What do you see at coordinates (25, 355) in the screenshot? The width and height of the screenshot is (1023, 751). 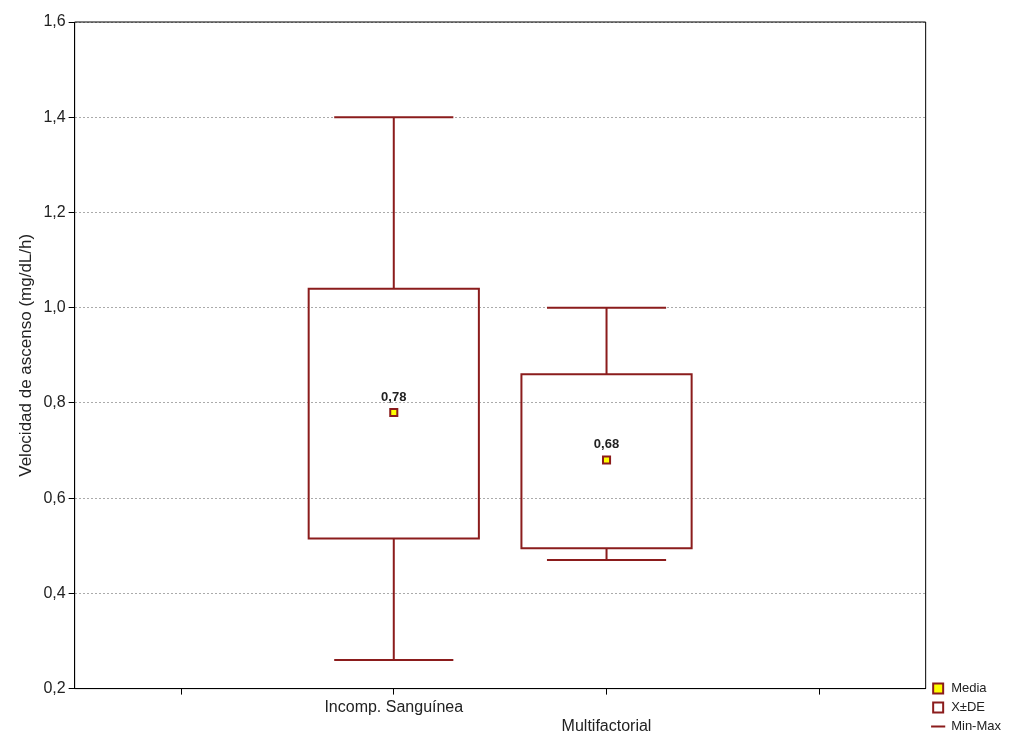 I see `y-axis-title: Velocidad de ascenso (mg/dL/h)` at bounding box center [25, 355].